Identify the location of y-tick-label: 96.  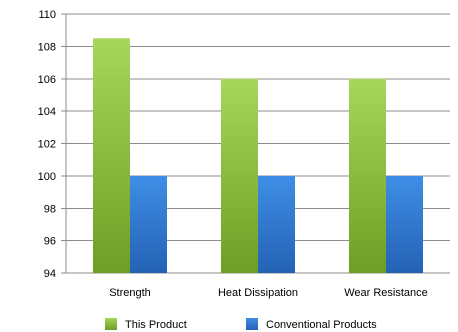
(50, 242).